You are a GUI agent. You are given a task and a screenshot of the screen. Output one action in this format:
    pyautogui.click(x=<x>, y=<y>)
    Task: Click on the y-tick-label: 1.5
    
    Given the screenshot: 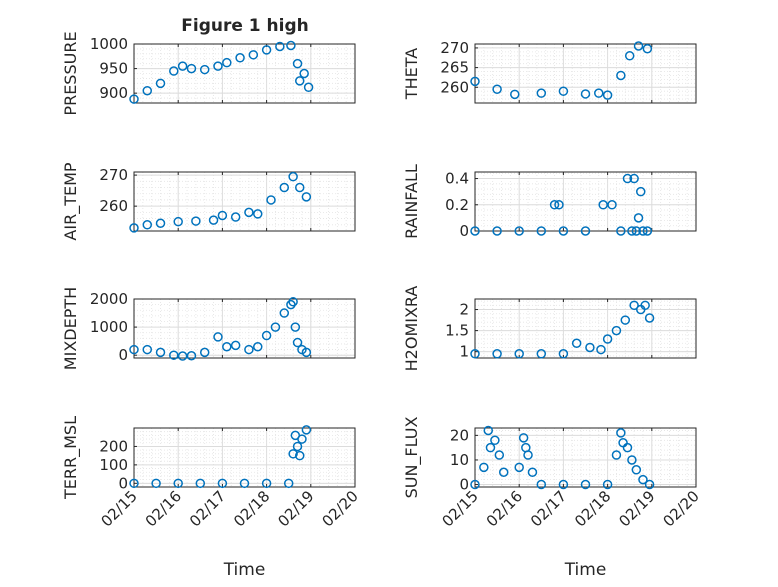 What is the action you would take?
    pyautogui.click(x=457, y=331)
    